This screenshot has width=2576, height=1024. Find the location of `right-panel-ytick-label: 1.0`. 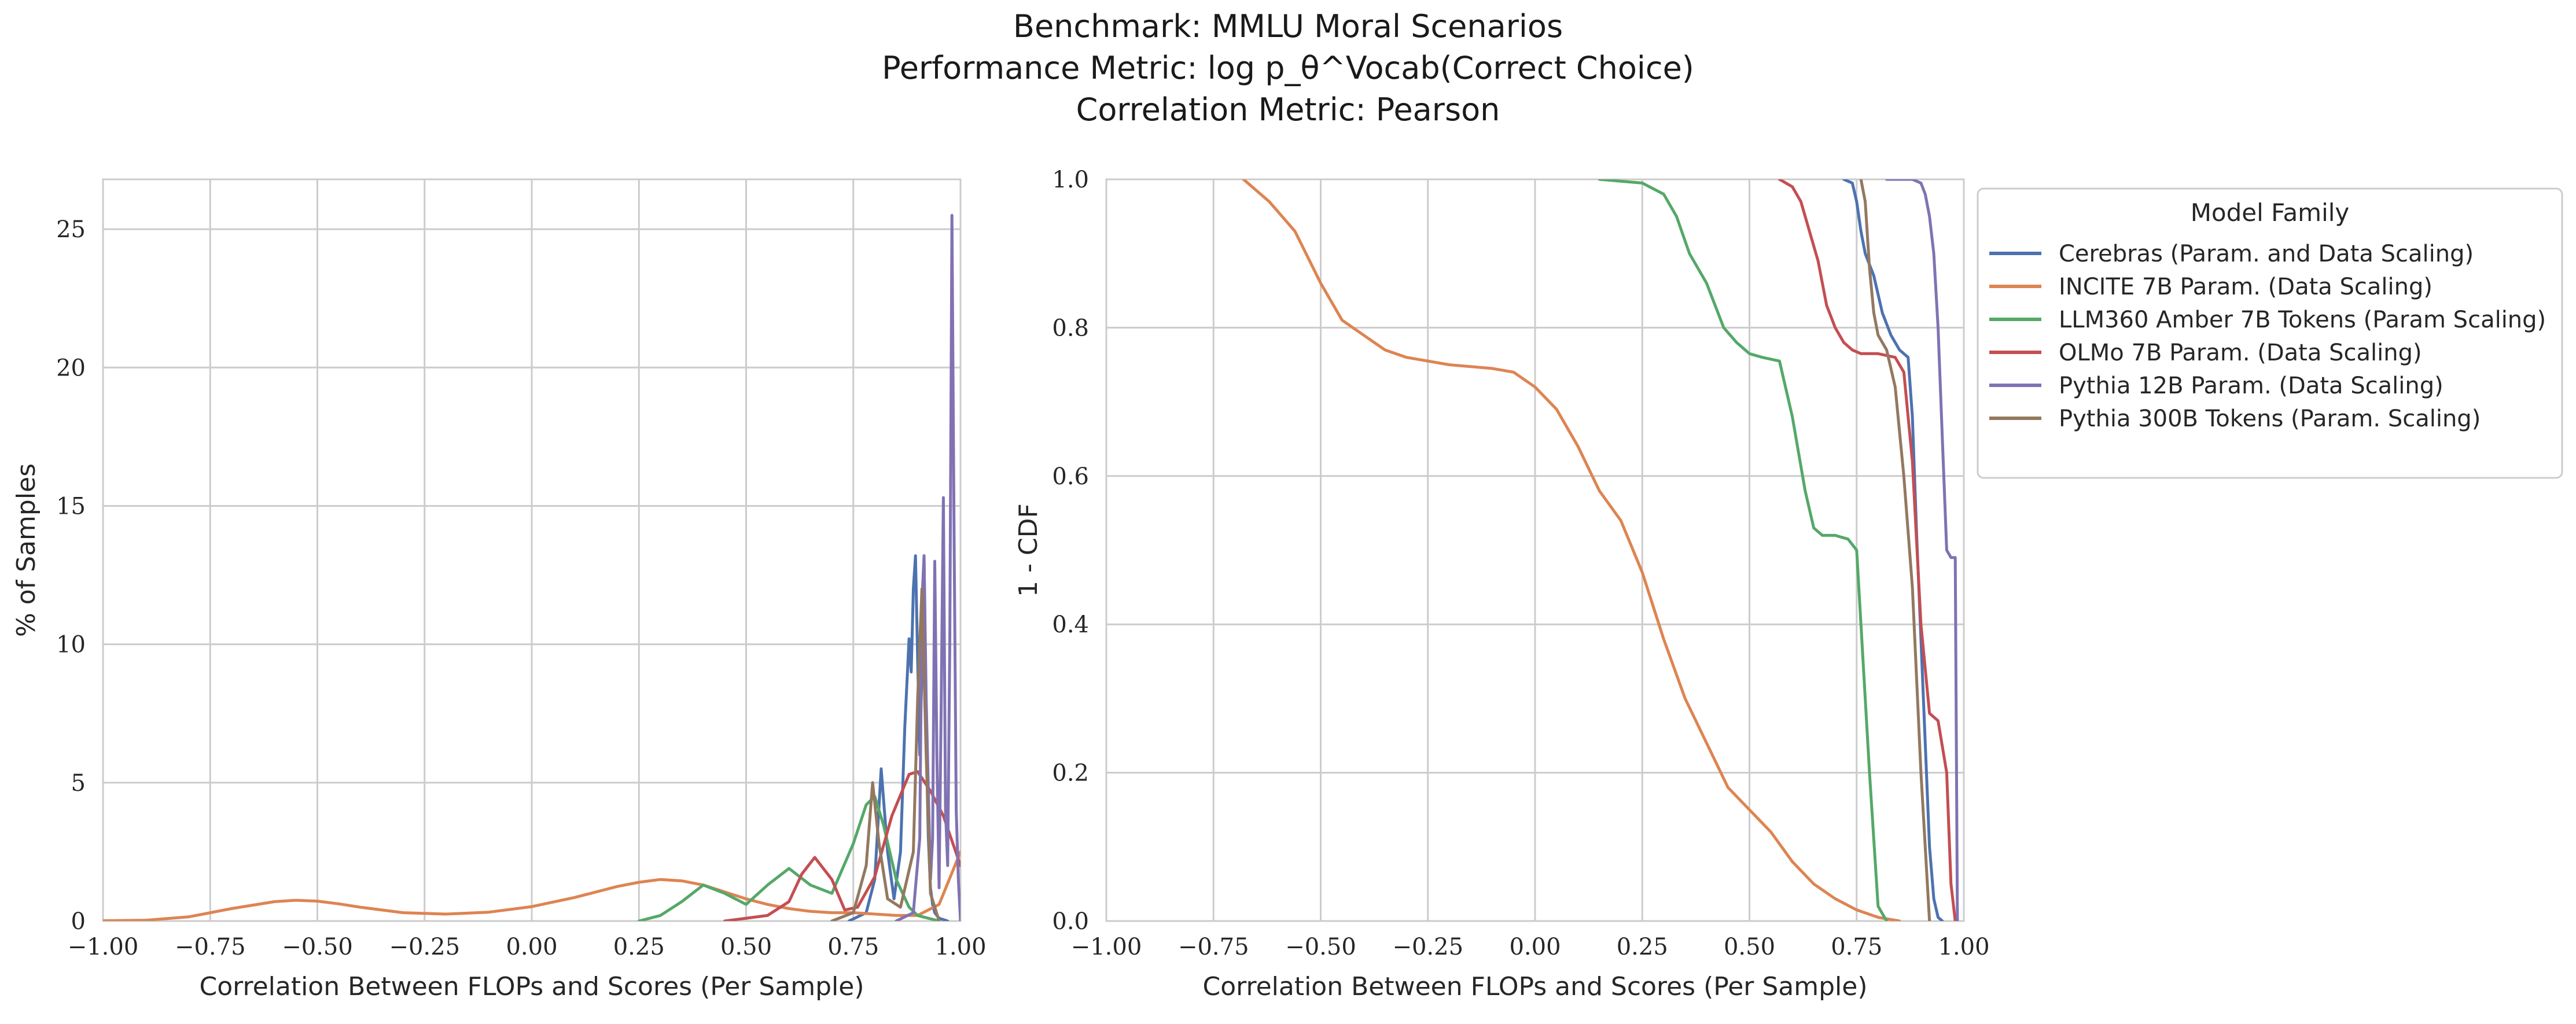

right-panel-ytick-label: 1.0 is located at coordinates (1070, 180).